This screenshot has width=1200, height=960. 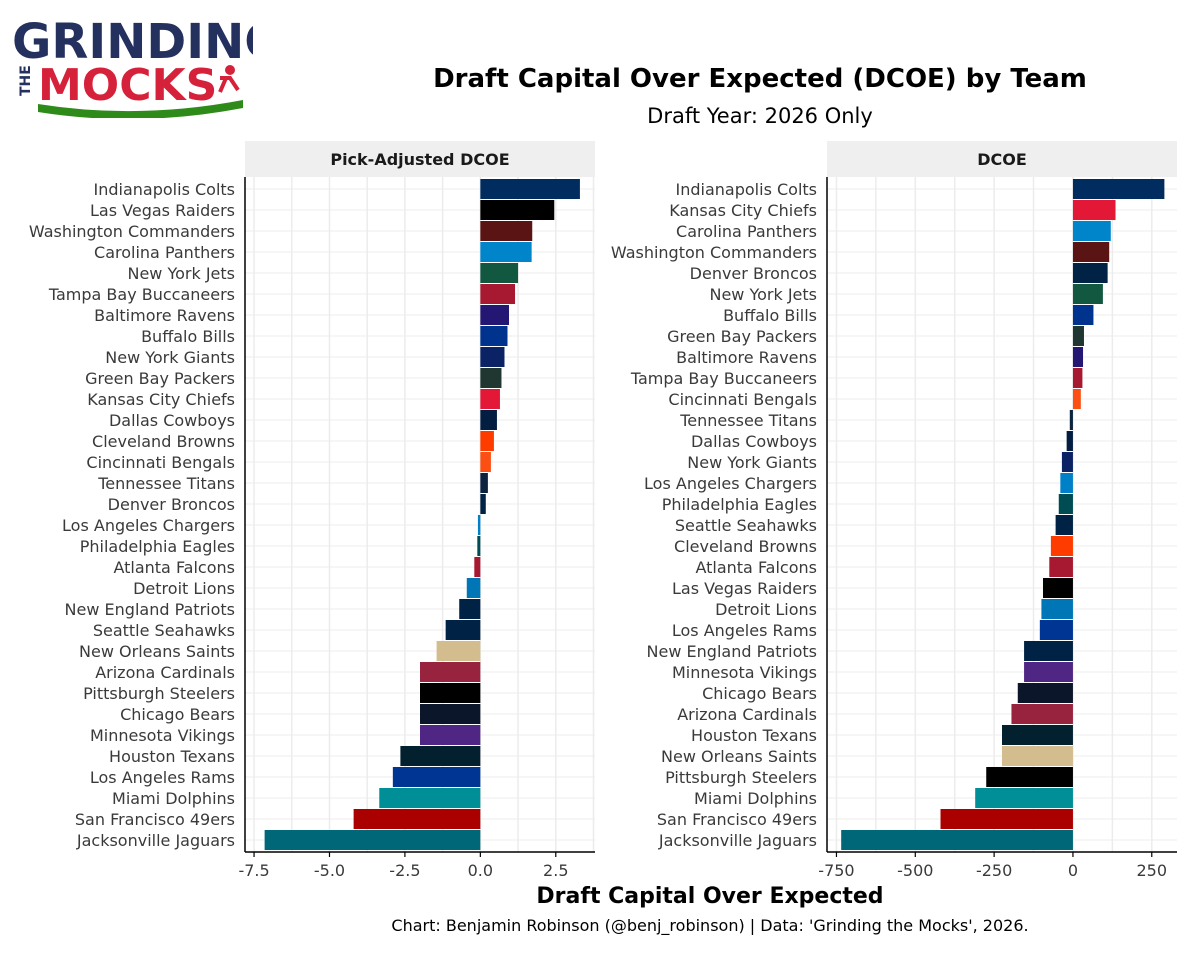 I want to click on logo-word-top: GRINDING, so click(x=132, y=42).